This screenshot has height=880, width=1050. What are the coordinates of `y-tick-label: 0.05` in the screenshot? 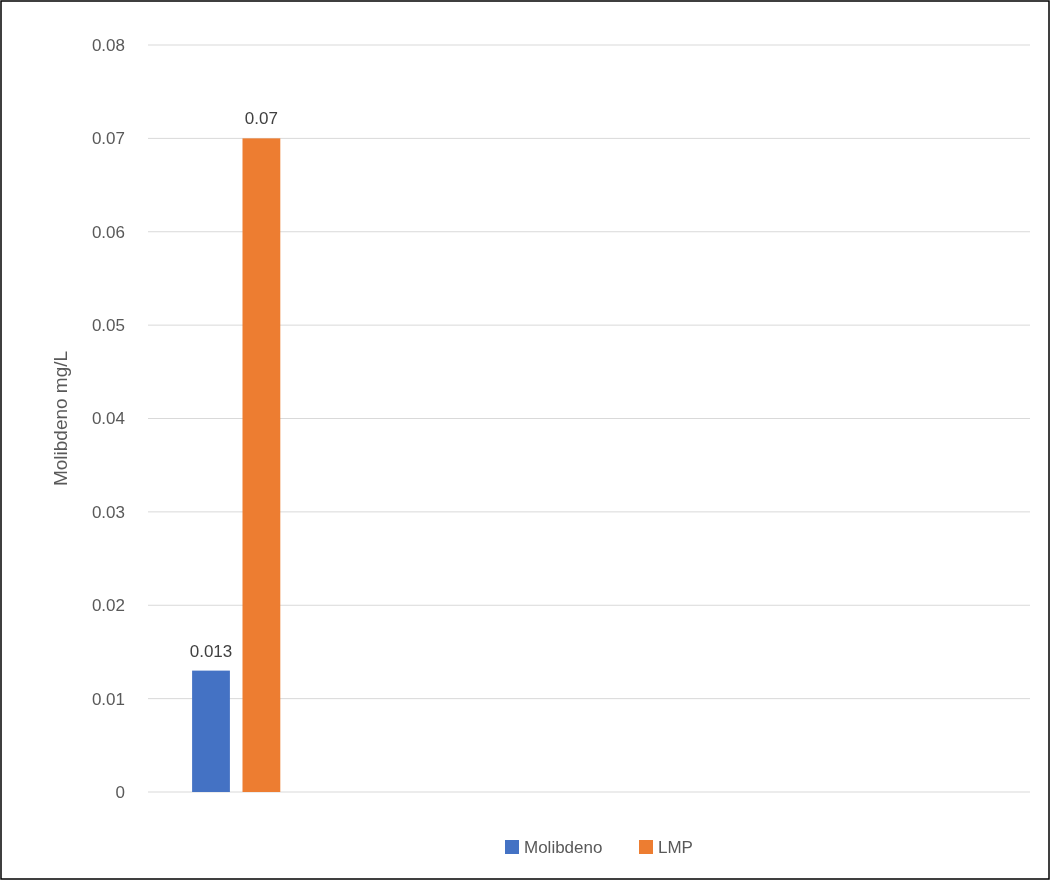 It's located at (108, 326).